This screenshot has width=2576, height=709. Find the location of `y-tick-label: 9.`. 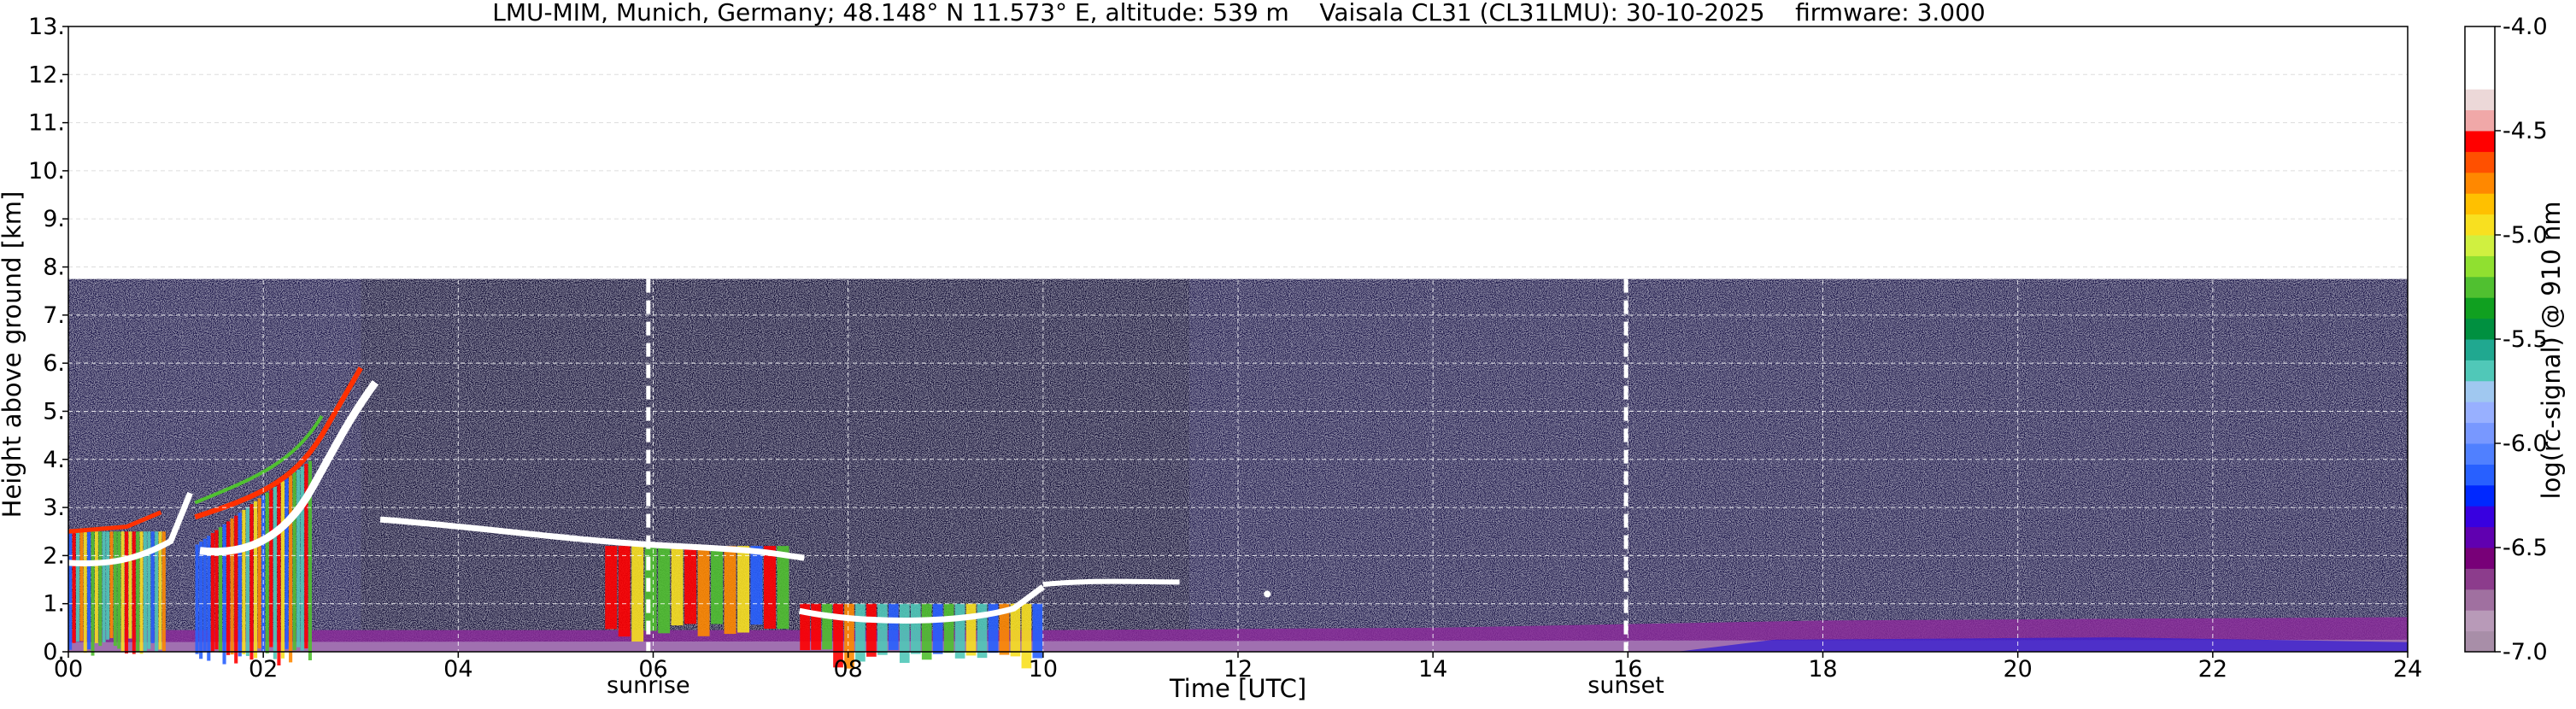

y-tick-label: 9. is located at coordinates (54, 219).